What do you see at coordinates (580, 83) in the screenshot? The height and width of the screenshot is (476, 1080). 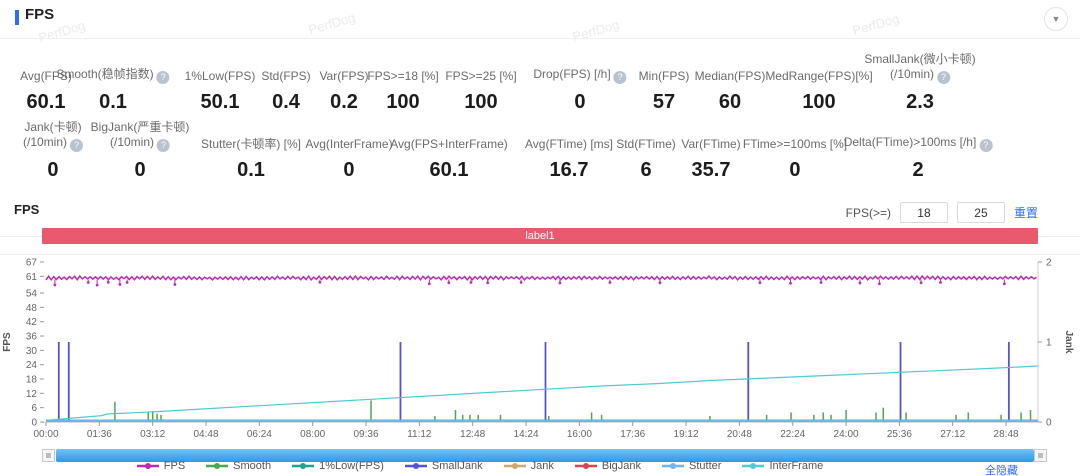 I see `row1-stat-7: Drop(FPS) [/h]? 0` at bounding box center [580, 83].